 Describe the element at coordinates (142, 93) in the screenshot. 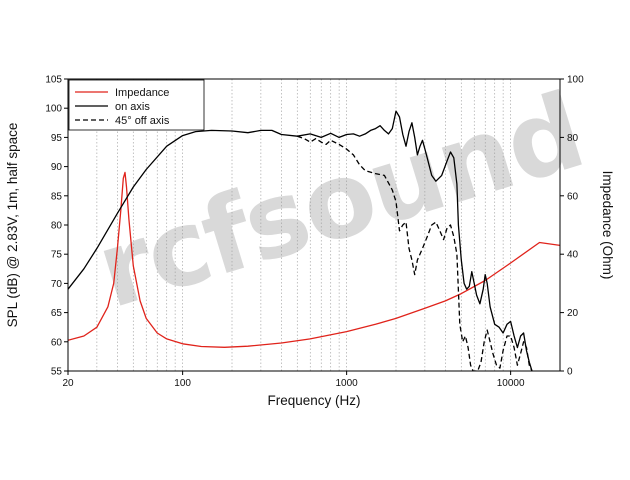

I see `legend-label: Impedance` at that location.